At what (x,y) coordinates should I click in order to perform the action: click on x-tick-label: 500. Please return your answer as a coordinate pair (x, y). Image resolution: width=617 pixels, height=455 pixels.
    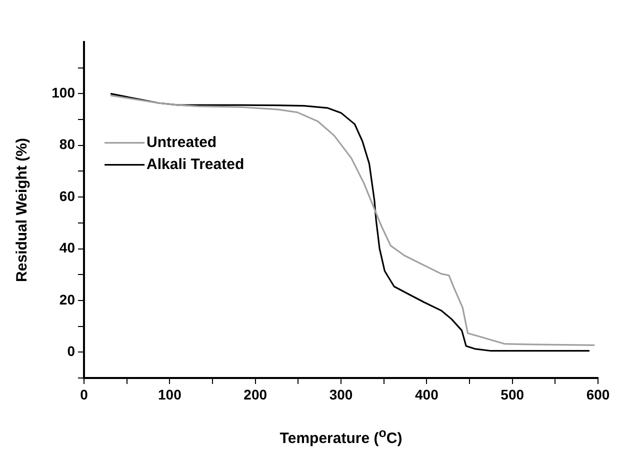
    Looking at the image, I should click on (512, 394).